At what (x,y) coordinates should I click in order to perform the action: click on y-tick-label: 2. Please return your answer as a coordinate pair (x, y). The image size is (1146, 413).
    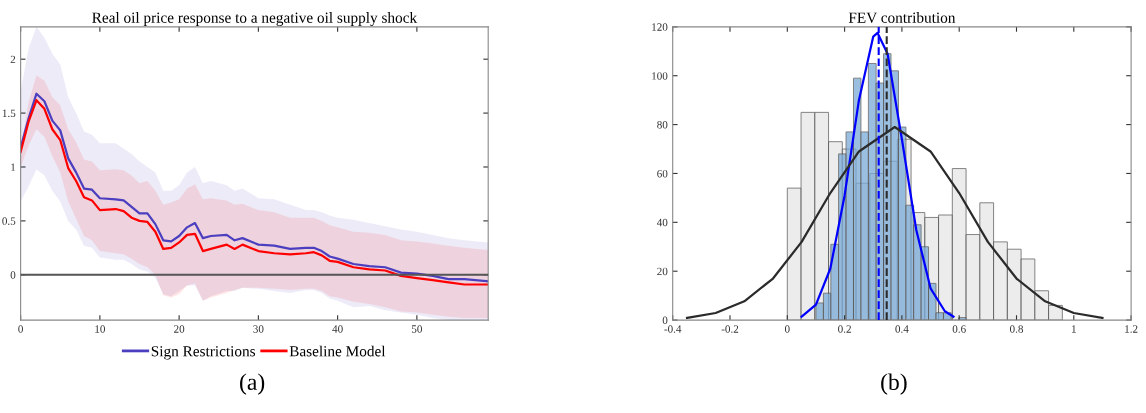
    Looking at the image, I should click on (13, 59).